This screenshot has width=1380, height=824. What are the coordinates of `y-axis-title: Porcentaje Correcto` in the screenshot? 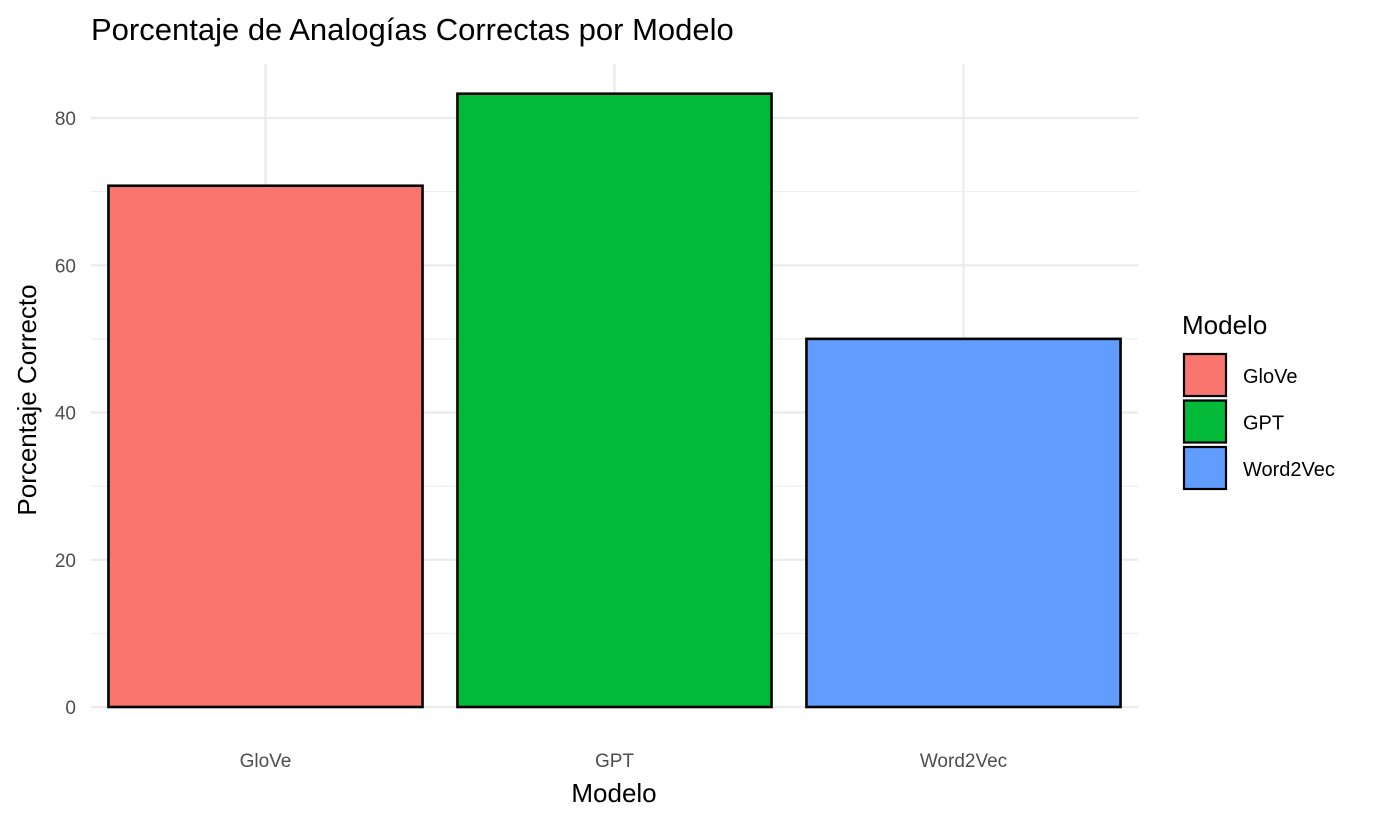 It's located at (27, 399).